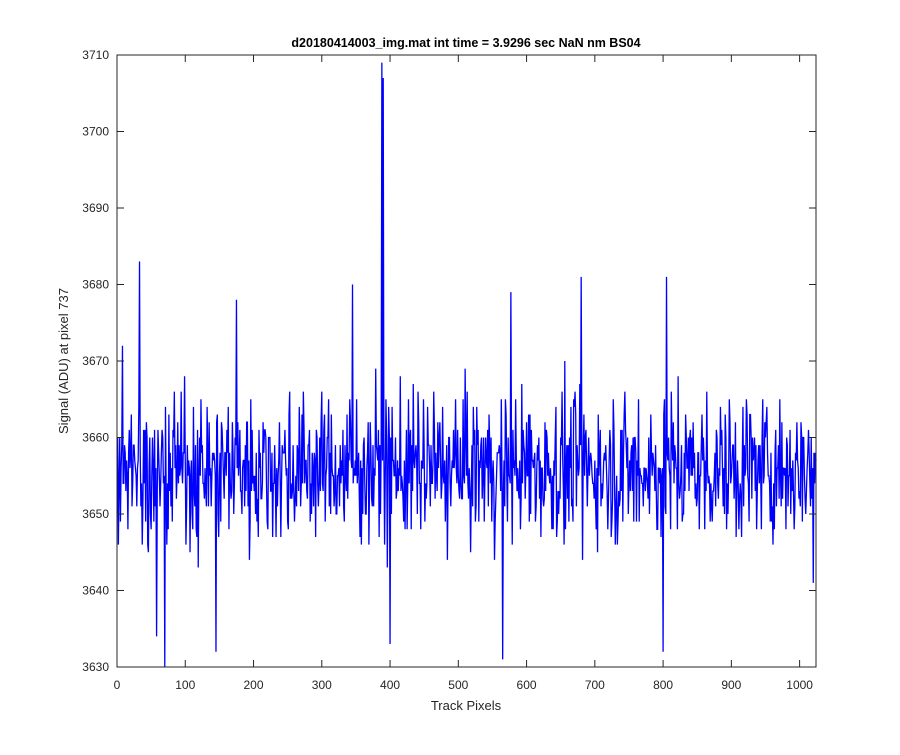 This screenshot has height=755, width=900. I want to click on x-tick-label: 300, so click(322, 685).